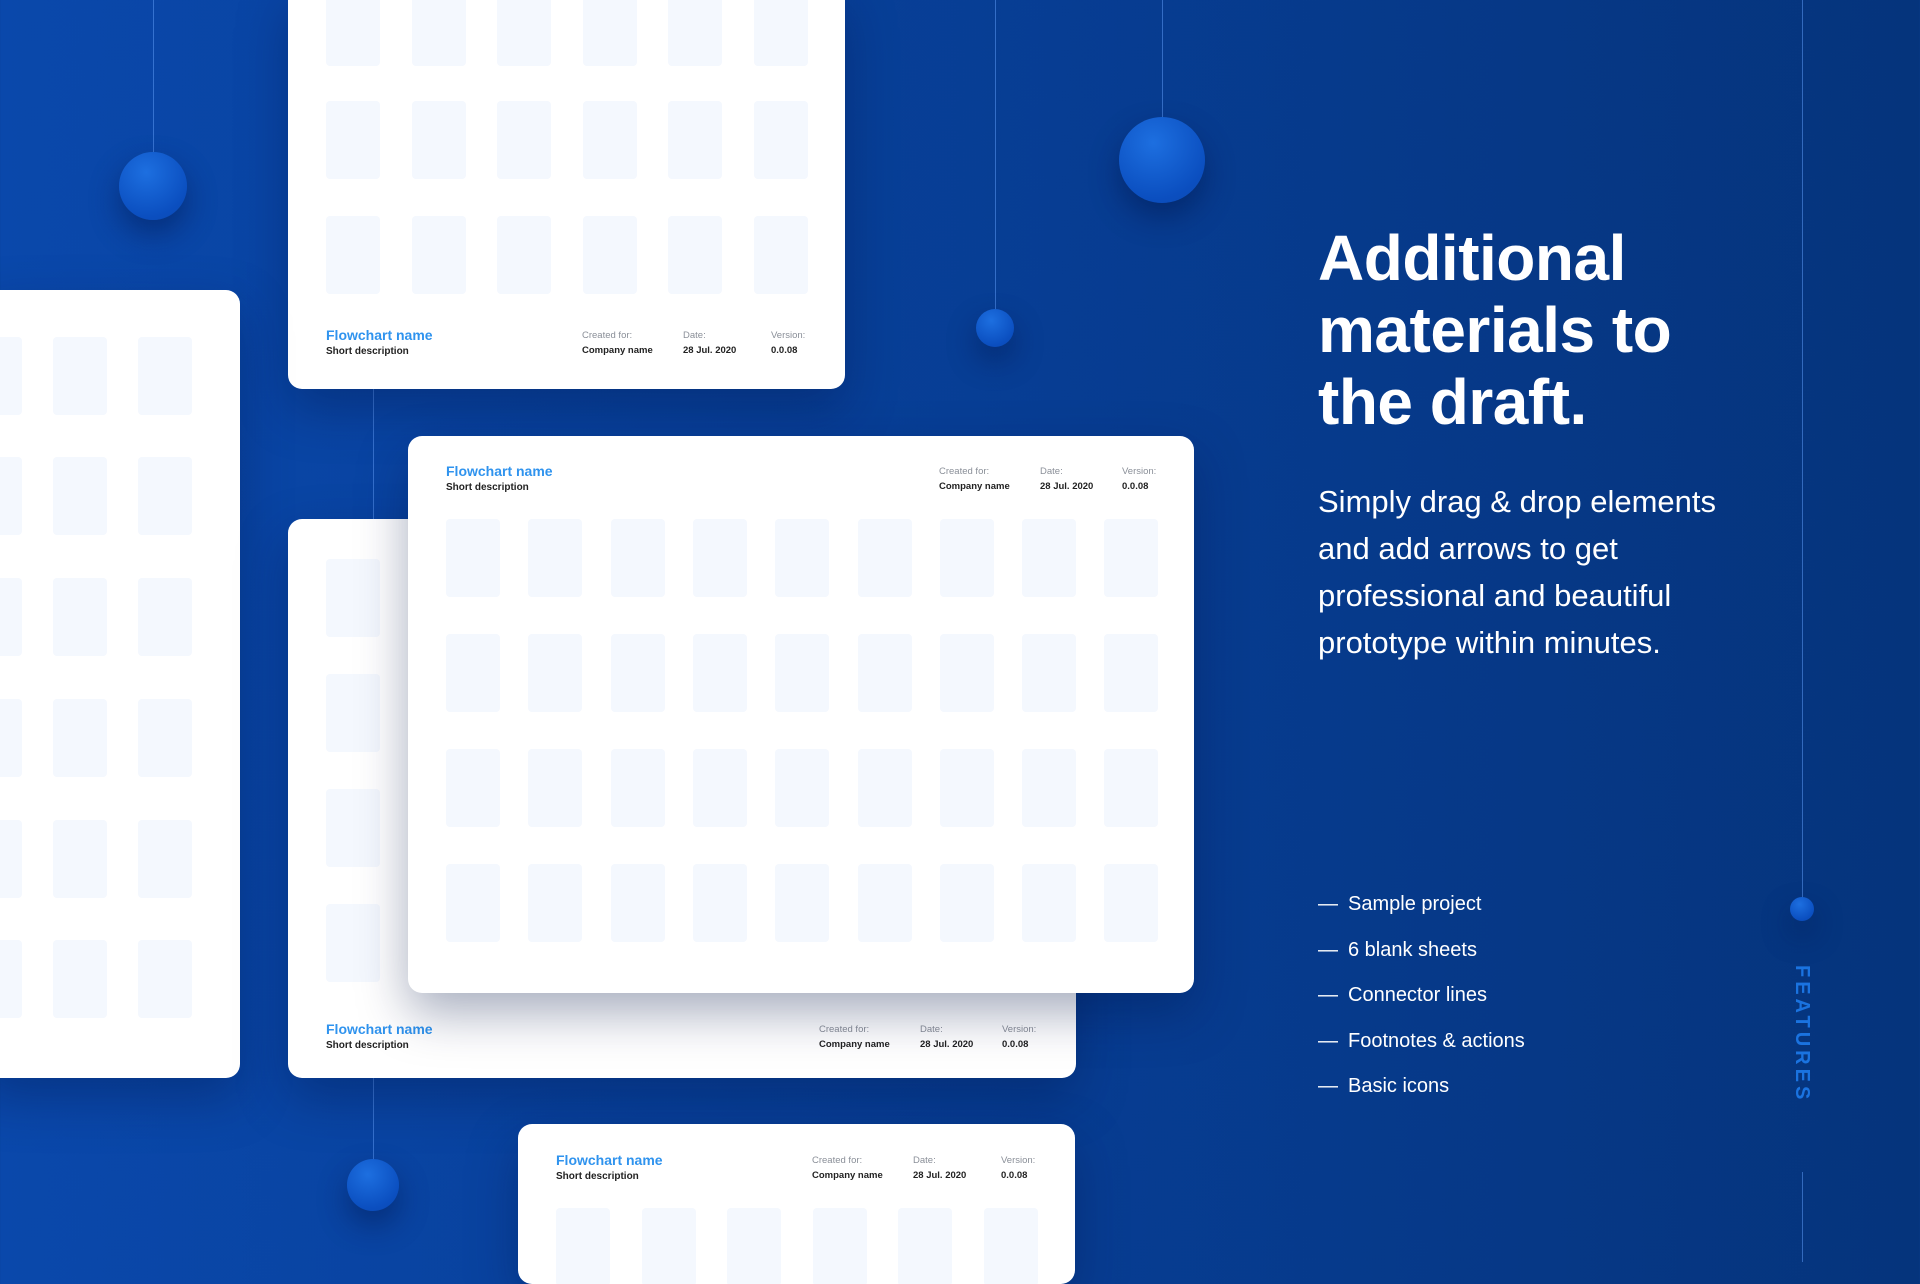  What do you see at coordinates (120, 684) in the screenshot?
I see `flowchart-sheet-left` at bounding box center [120, 684].